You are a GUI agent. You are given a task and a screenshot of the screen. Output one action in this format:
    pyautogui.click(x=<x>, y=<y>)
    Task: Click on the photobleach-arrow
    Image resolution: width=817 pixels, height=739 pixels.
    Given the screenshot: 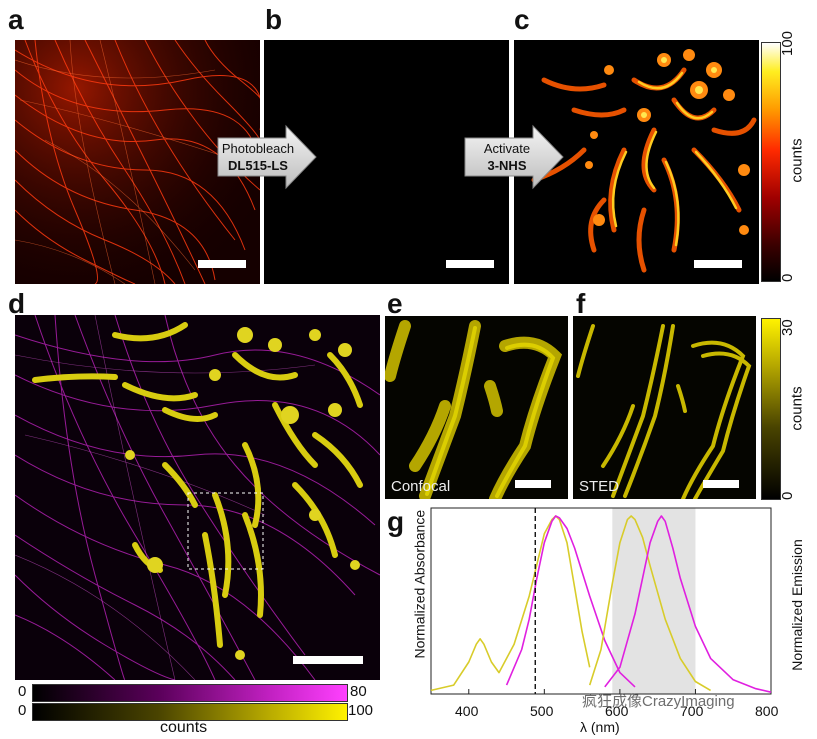 What is the action you would take?
    pyautogui.click(x=267, y=157)
    